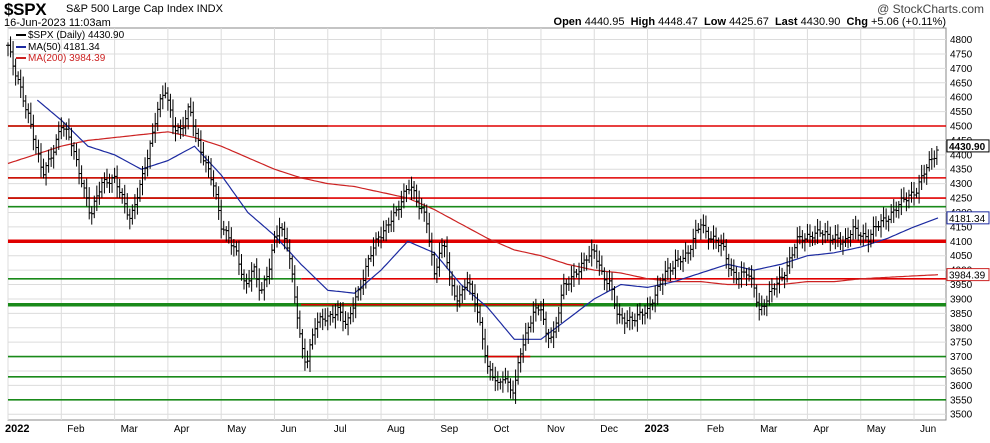  I want to click on y-tick-label: 4750, so click(961, 54).